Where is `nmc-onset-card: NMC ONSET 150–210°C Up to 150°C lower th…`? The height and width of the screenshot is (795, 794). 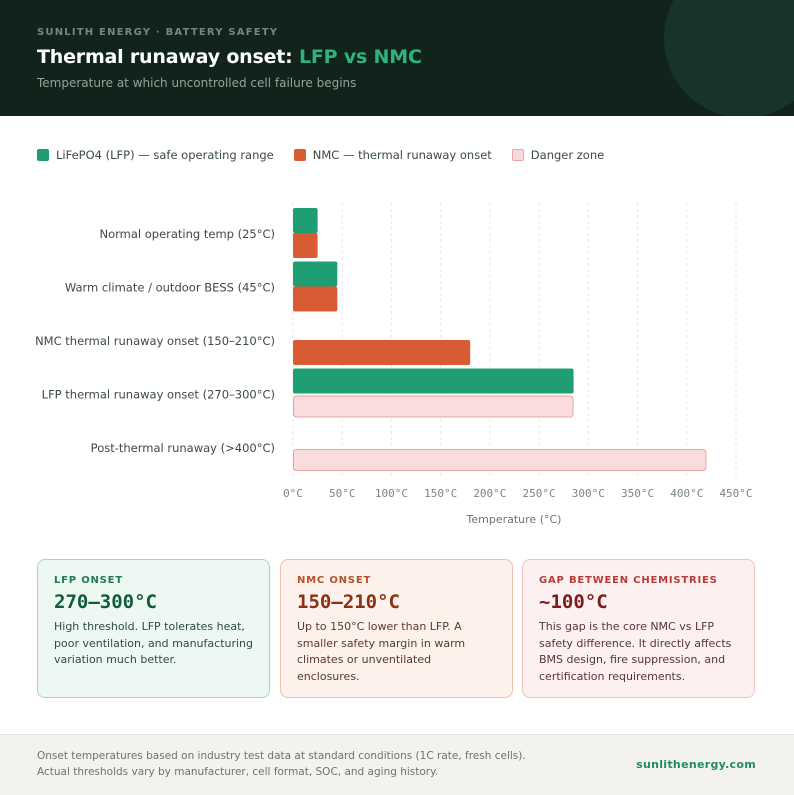
nmc-onset-card: NMC ONSET 150–210°C Up to 150°C lower th… is located at coordinates (396, 628).